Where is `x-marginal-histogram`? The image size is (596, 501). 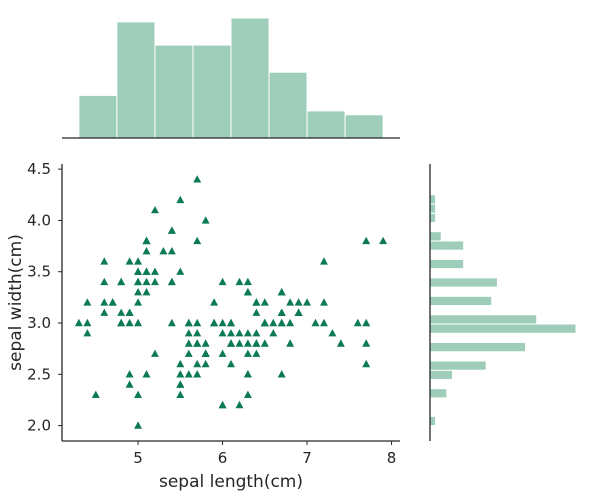 x-marginal-histogram is located at coordinates (231, 78).